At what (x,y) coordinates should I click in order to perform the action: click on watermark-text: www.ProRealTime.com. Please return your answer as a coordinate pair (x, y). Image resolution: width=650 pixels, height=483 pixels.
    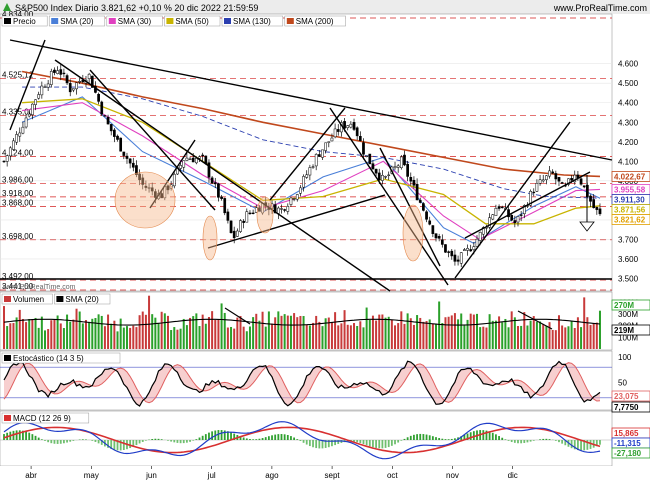
    Looking at the image, I should click on (39, 287).